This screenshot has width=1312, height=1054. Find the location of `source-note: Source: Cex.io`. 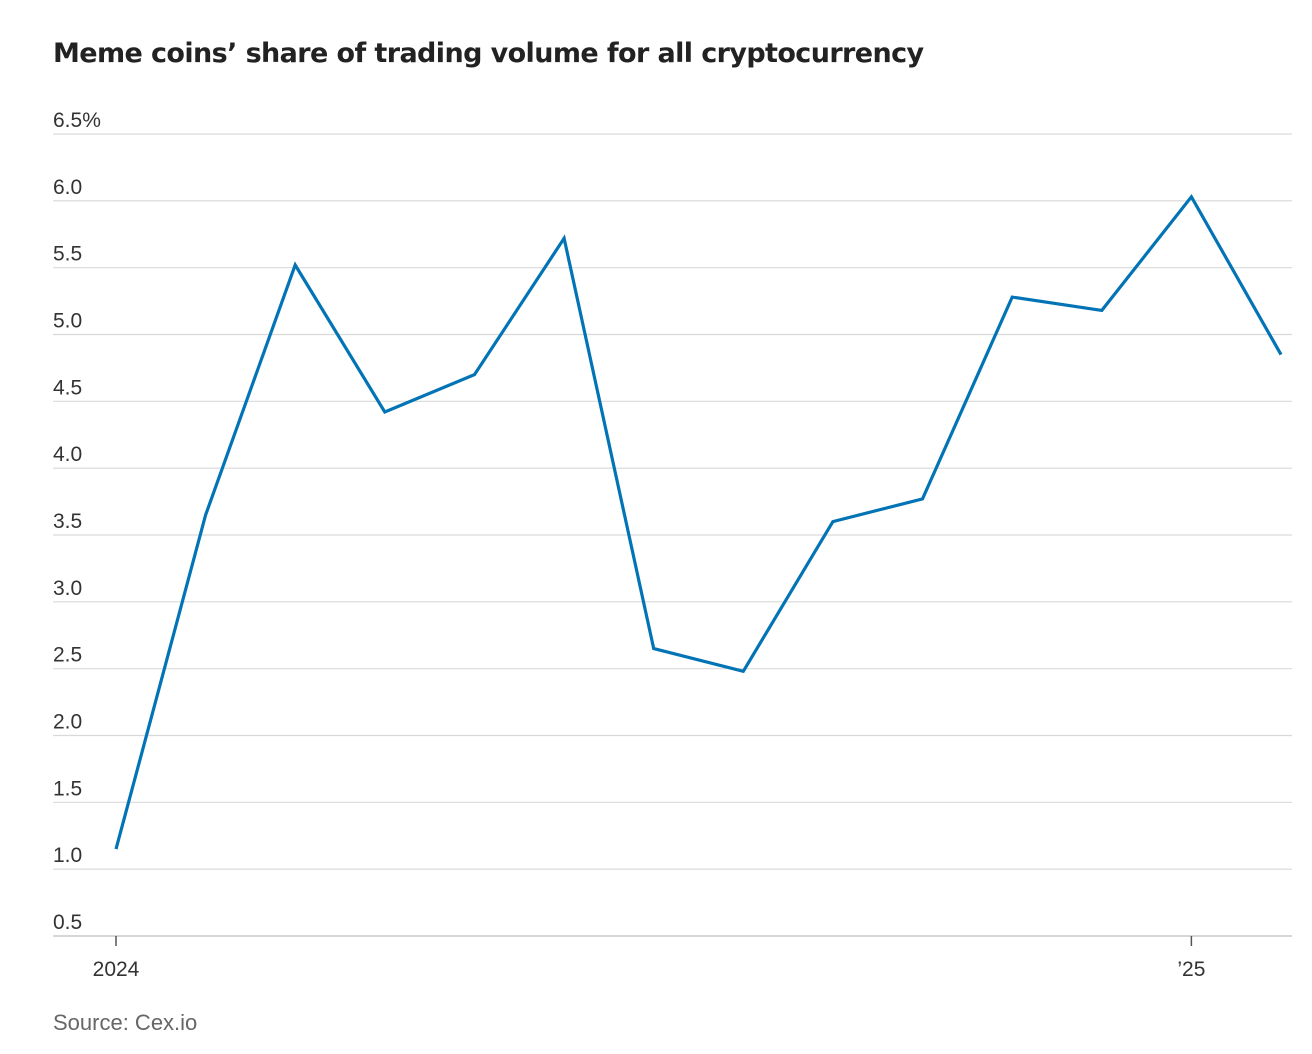

source-note: Source: Cex.io is located at coordinates (125, 1022).